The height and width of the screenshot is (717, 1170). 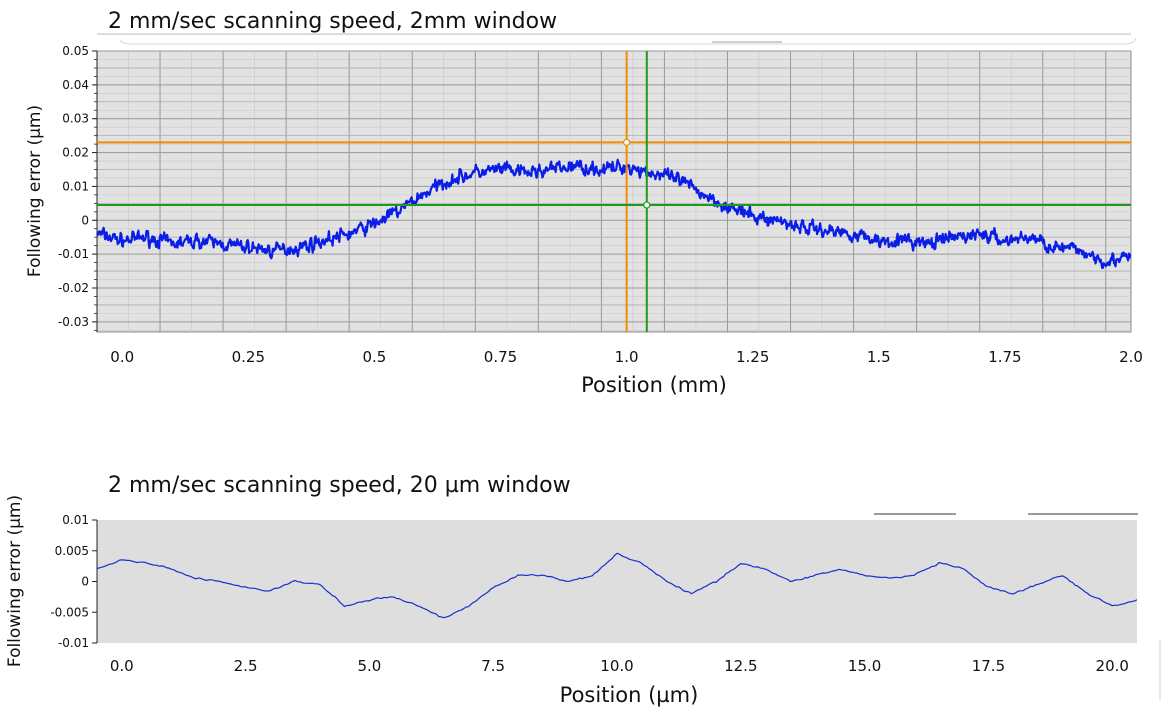 I want to click on x-tick-label: 1.75, so click(x=1004, y=357).